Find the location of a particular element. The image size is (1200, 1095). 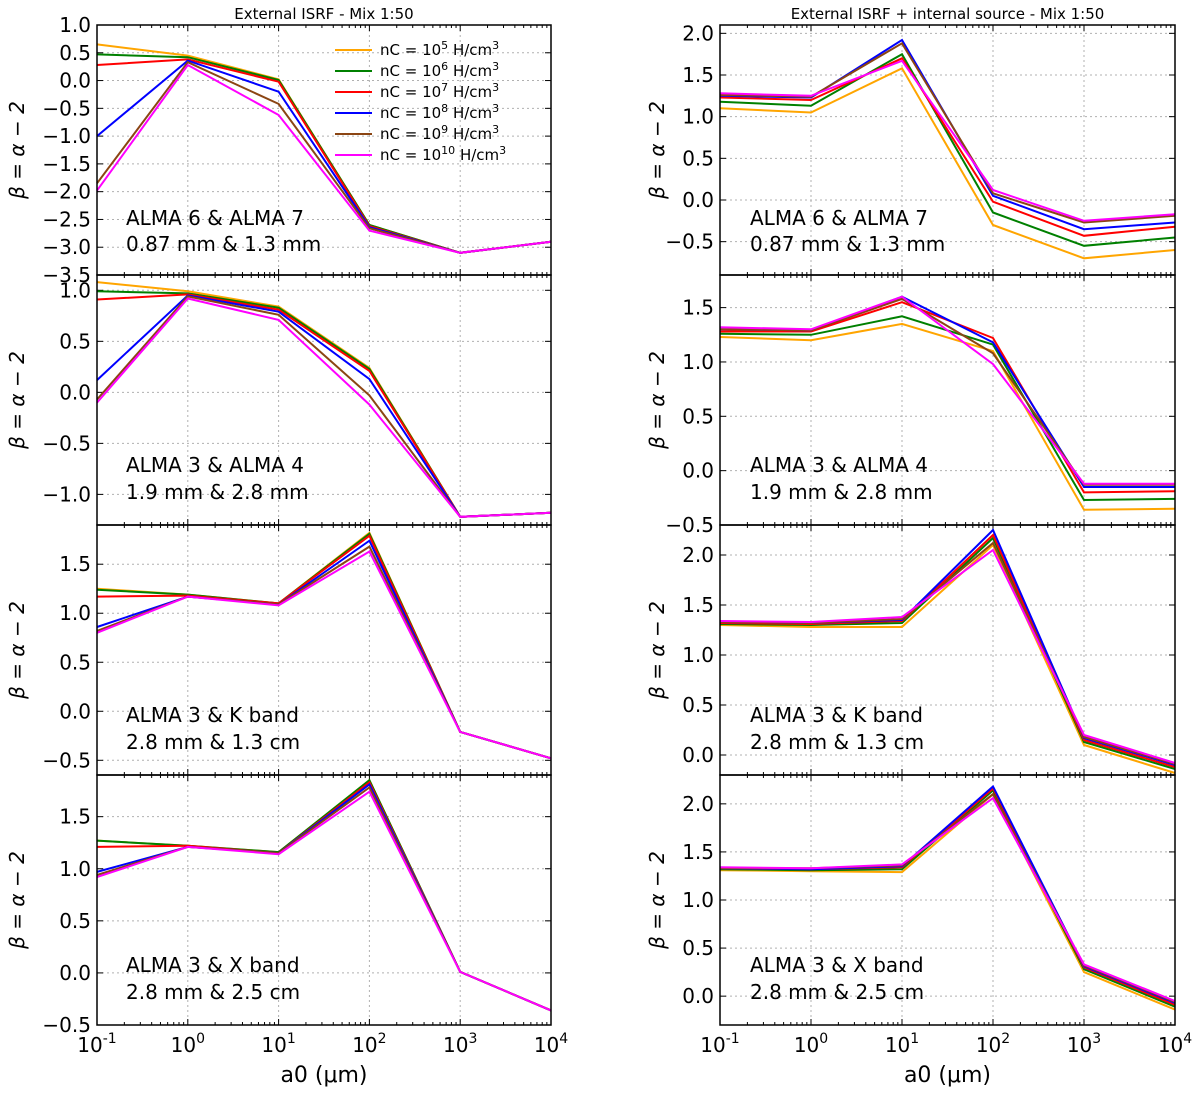

panel-c0-r1-ytick-label: −1.0 is located at coordinates (66, 494).